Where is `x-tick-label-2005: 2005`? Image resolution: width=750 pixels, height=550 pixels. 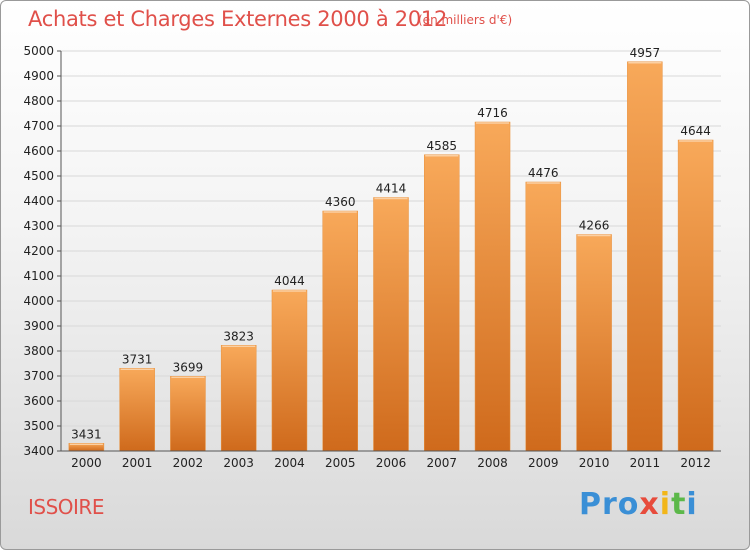
x-tick-label-2005: 2005 is located at coordinates (340, 463).